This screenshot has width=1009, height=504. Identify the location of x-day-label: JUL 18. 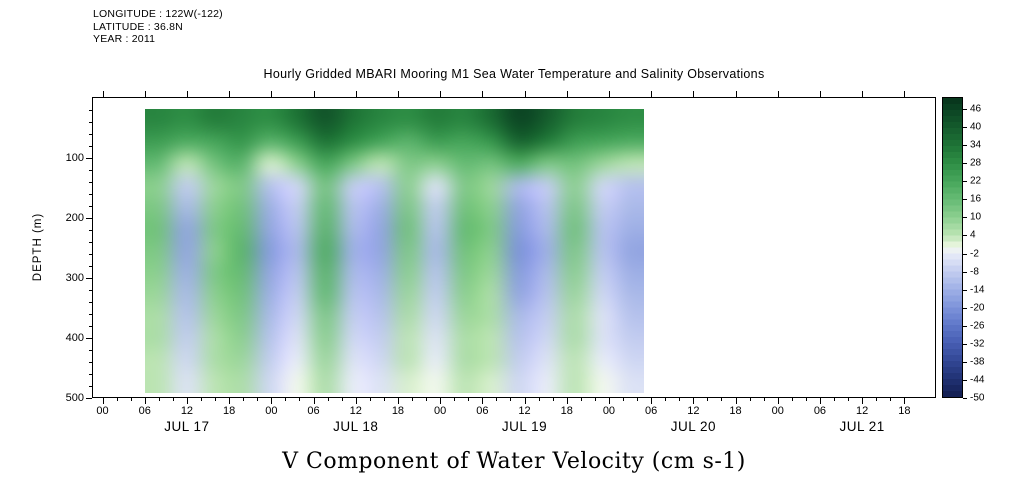
(356, 426).